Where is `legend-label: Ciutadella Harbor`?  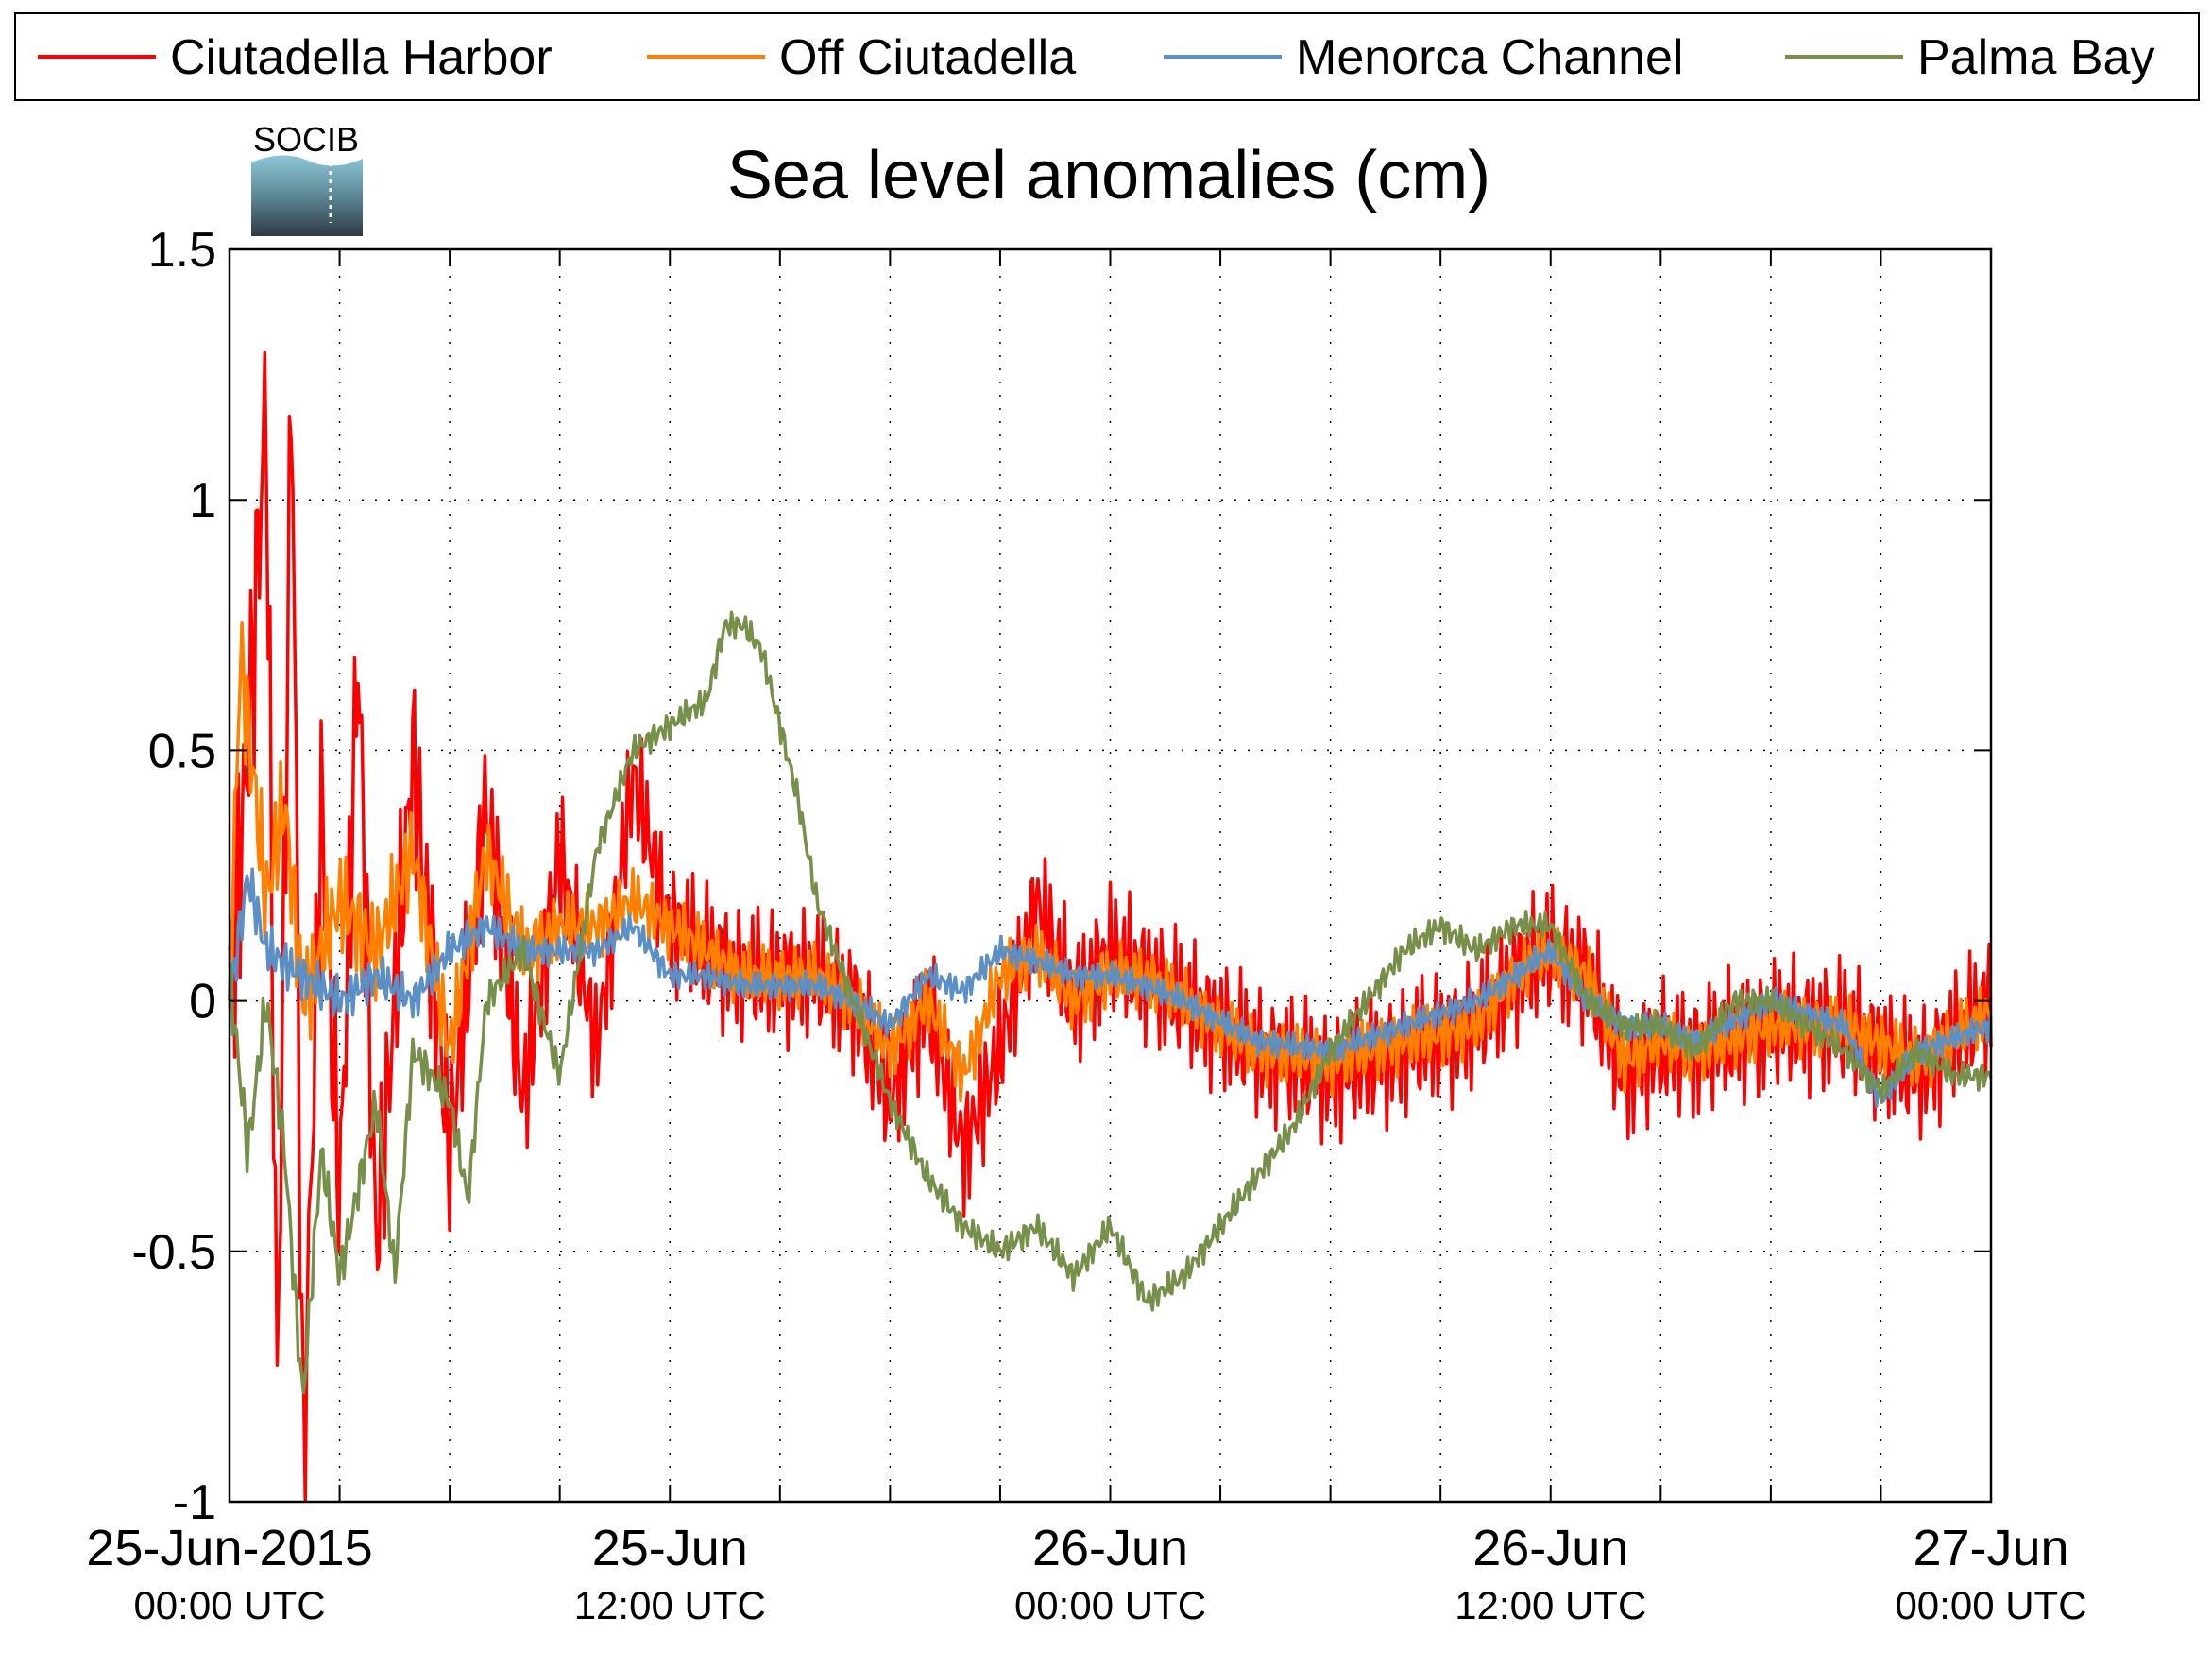
legend-label: Ciutadella Harbor is located at coordinates (361, 58).